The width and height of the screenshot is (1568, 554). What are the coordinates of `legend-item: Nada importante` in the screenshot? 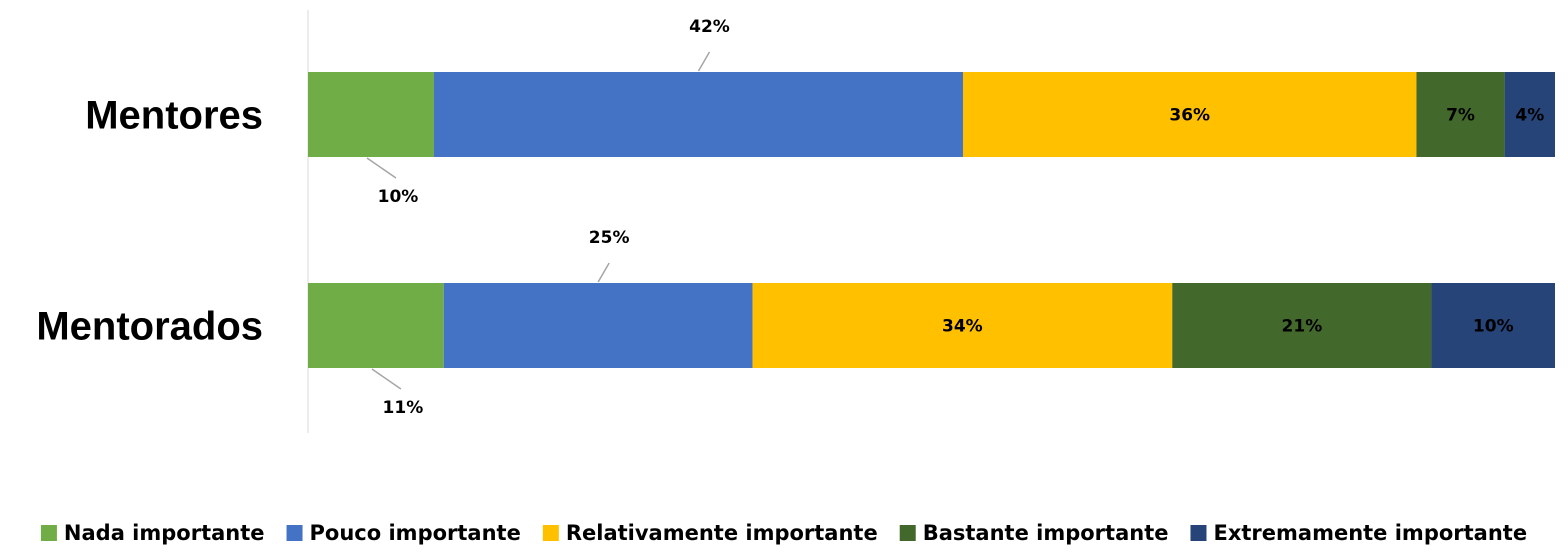 It's located at (152, 533).